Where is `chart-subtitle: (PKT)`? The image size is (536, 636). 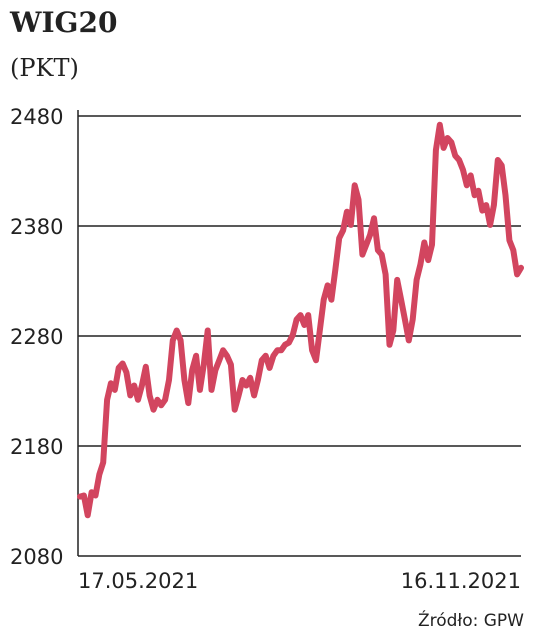
chart-subtitle: (PKT) is located at coordinates (44, 68).